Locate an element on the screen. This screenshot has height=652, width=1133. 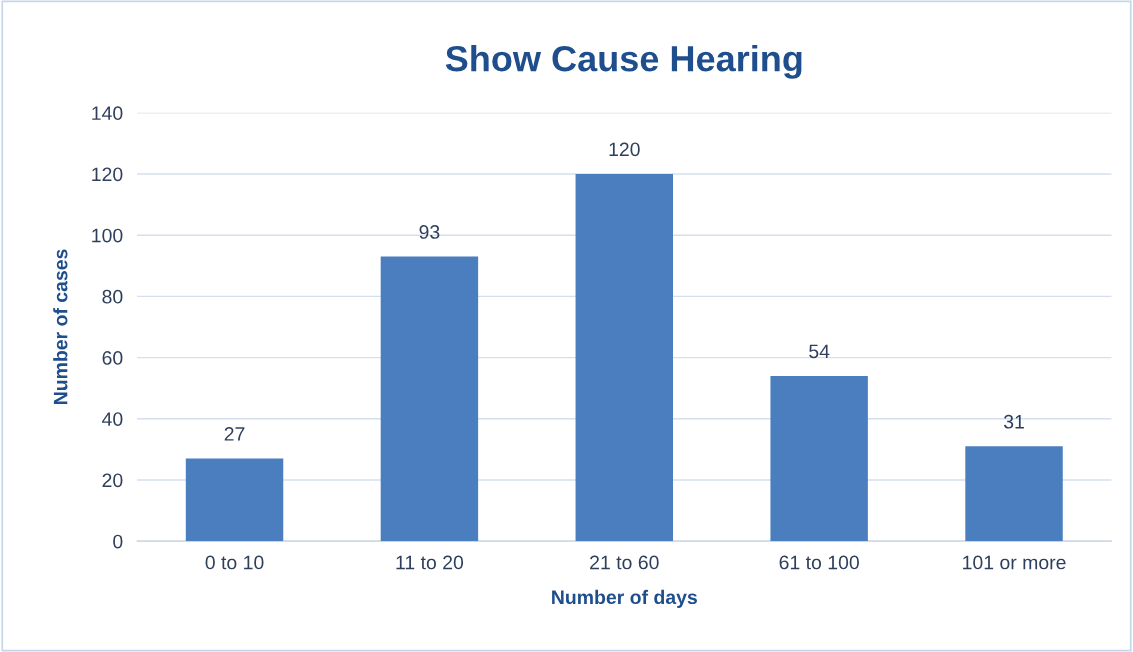
x-tick-label: 61 to 100 is located at coordinates (819, 562).